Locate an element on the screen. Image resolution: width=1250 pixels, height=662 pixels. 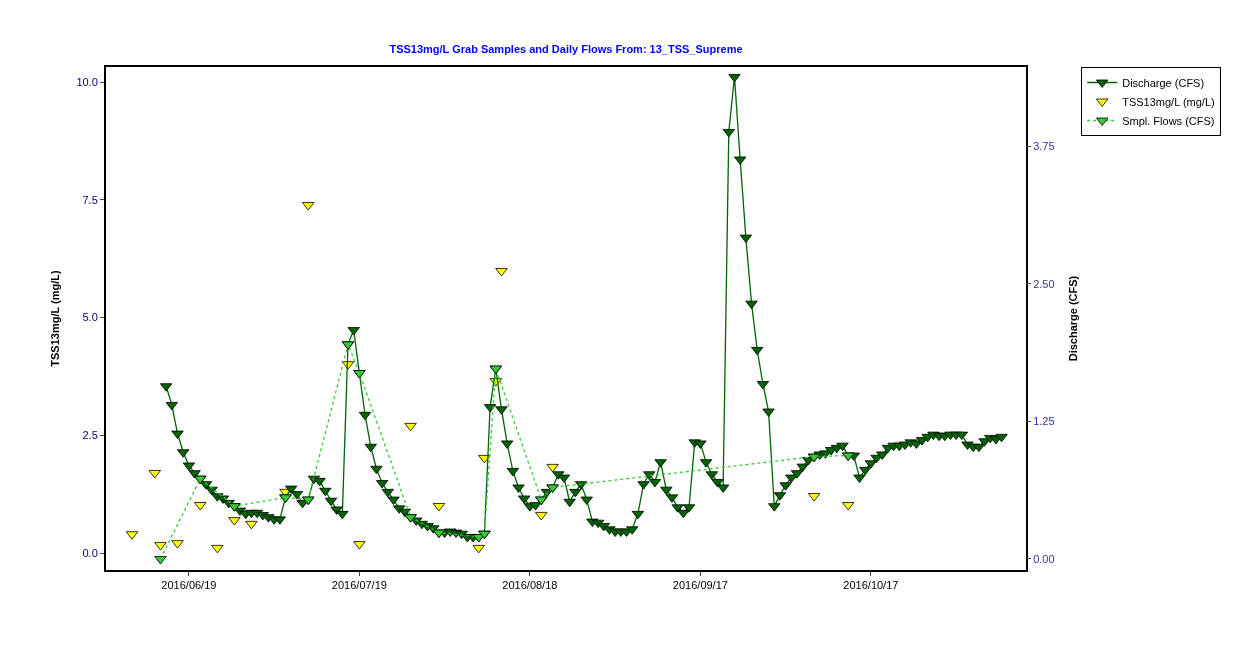
chart-title: TSS13mg/L Grab Samples and Daily Flows From: 13_TSS_Supreme is located at coordinates (566, 48).